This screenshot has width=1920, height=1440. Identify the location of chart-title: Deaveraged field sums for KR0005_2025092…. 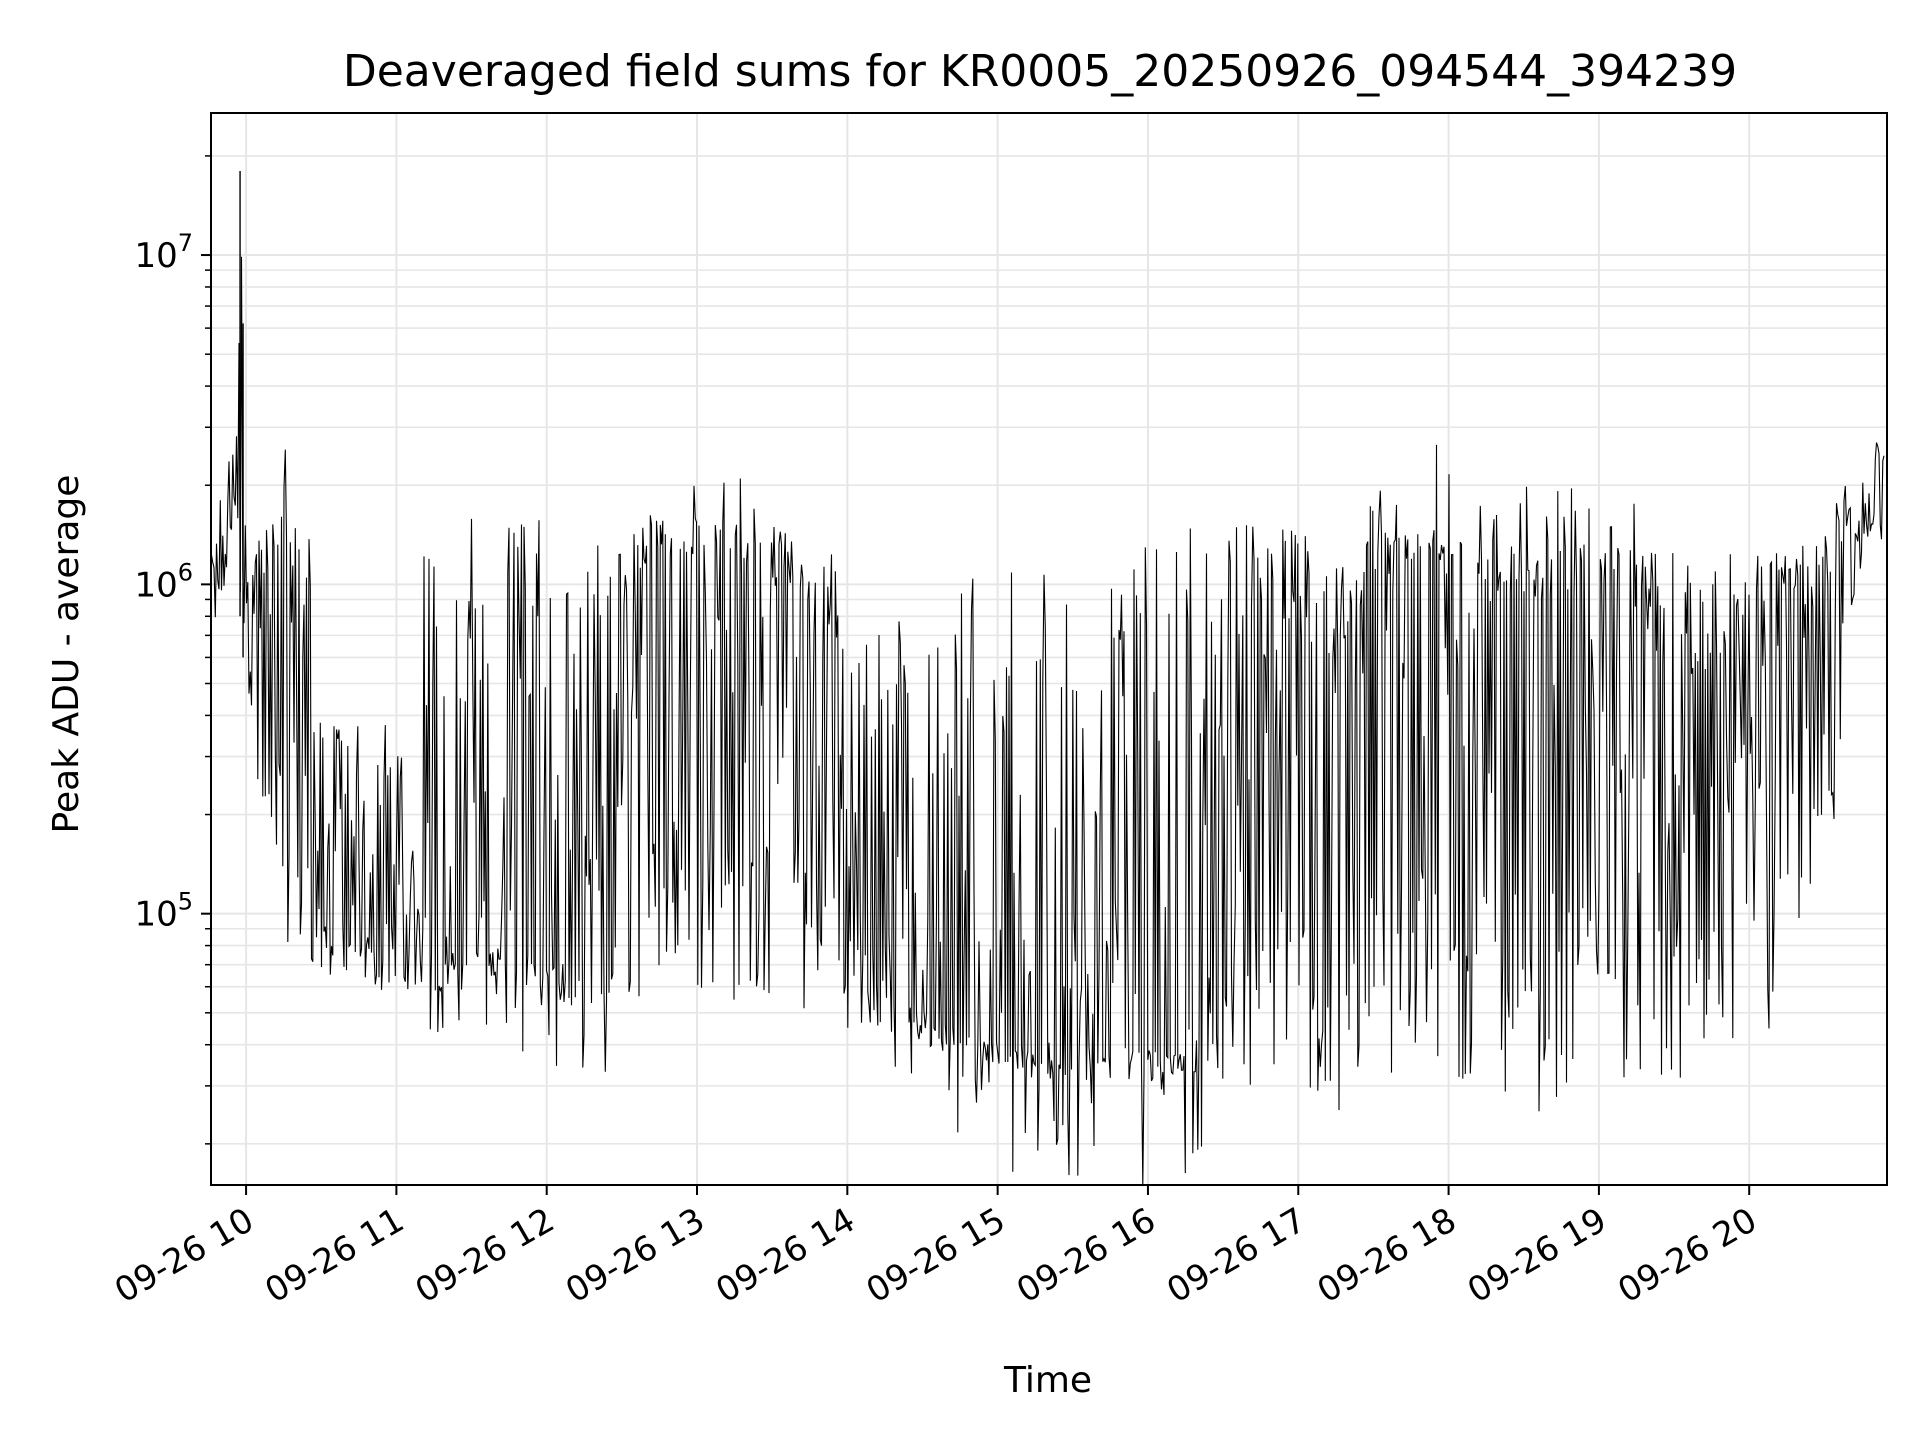
(1040, 71).